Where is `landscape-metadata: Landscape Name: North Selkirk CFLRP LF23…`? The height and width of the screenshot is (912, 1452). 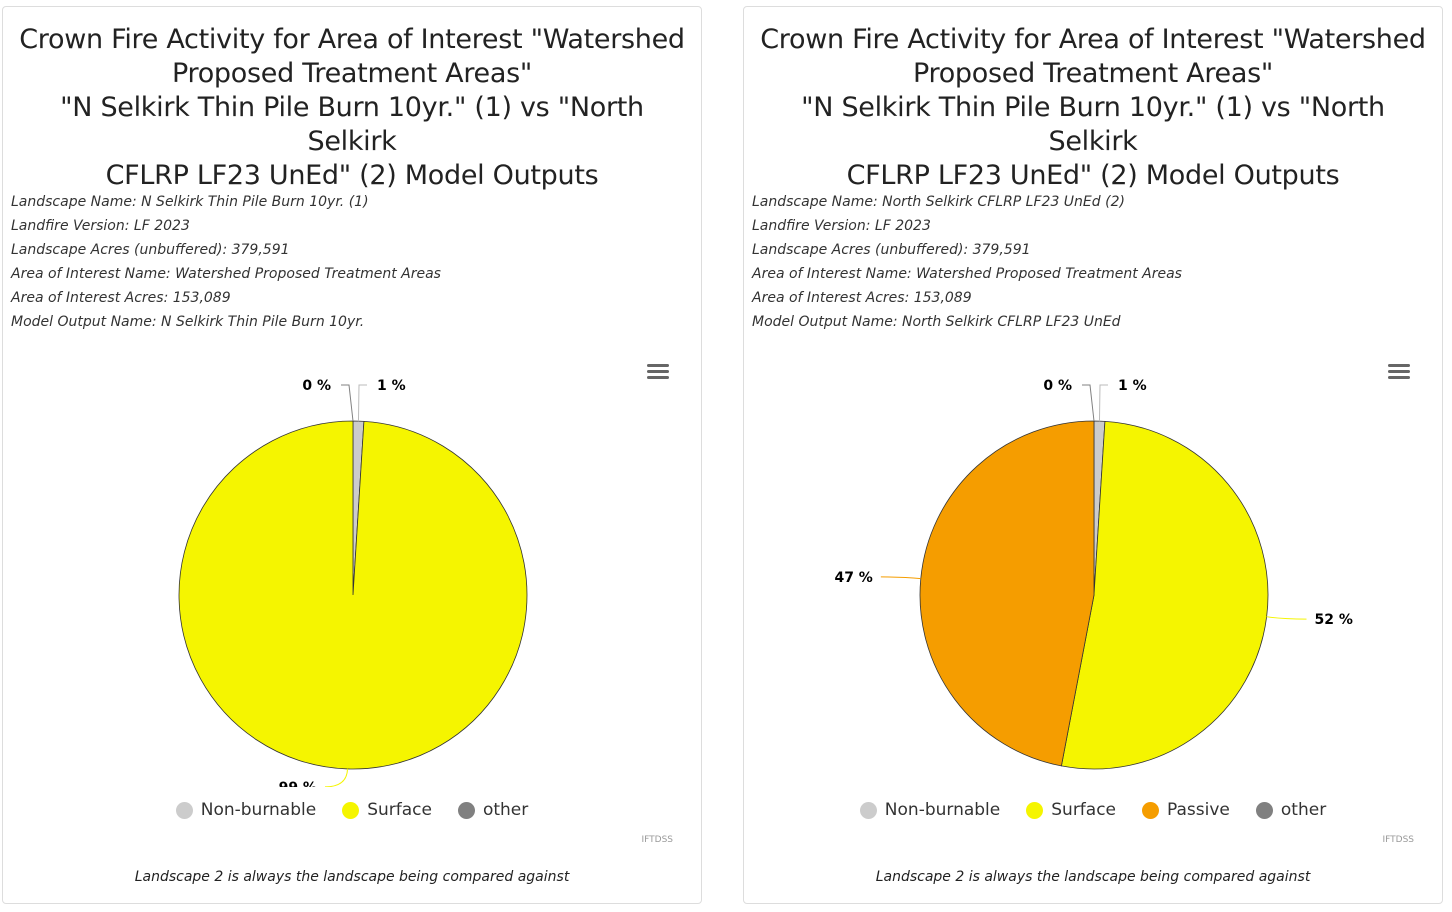
landscape-metadata: Landscape Name: North Selkirk CFLRP LF23… is located at coordinates (967, 262).